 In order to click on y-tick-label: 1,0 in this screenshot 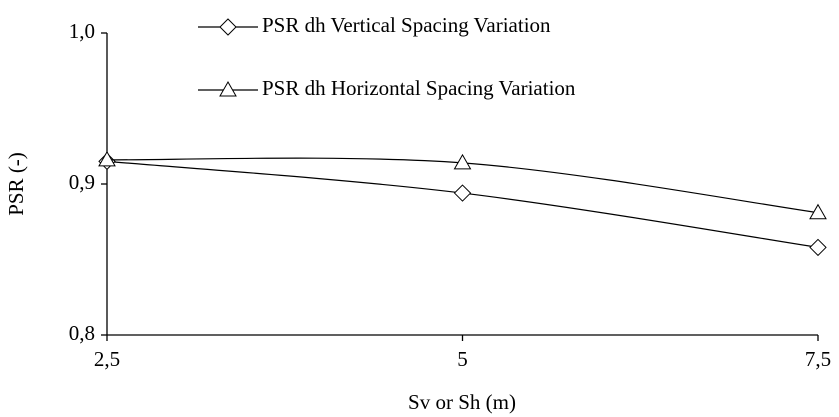, I will do `click(82, 31)`.